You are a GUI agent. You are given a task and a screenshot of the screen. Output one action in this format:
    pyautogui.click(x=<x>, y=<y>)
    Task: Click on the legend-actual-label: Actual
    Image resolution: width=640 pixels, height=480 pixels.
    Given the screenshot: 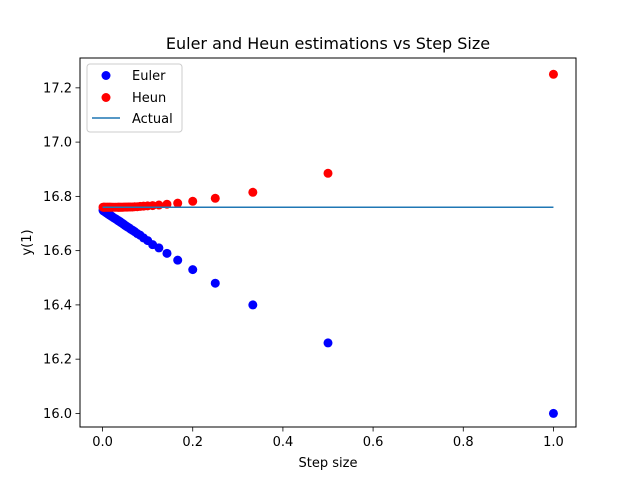 What is the action you would take?
    pyautogui.click(x=152, y=119)
    